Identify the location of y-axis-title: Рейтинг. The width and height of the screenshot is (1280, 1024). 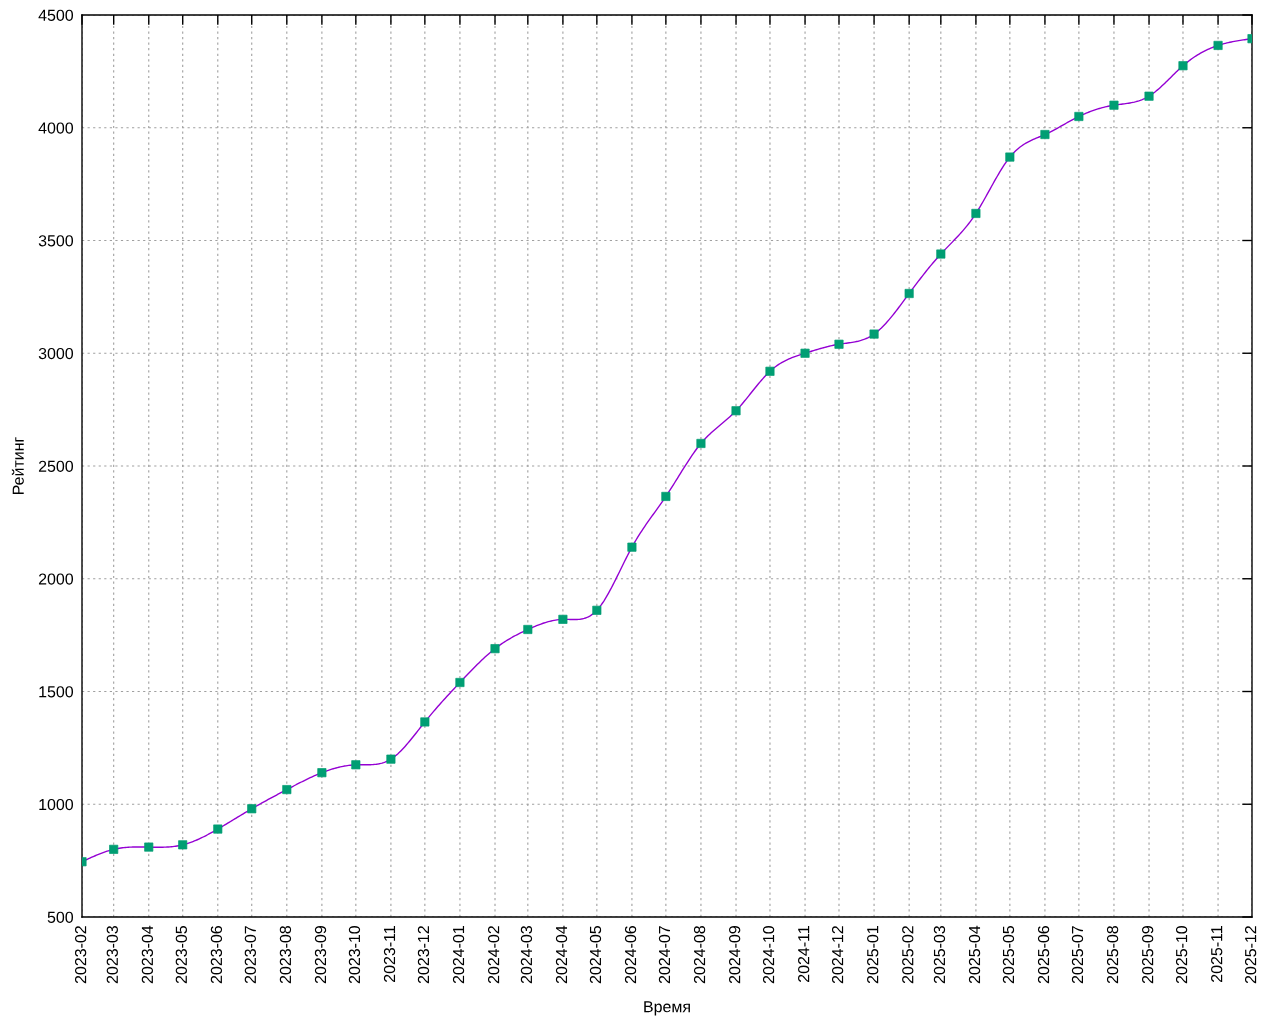
(17, 466).